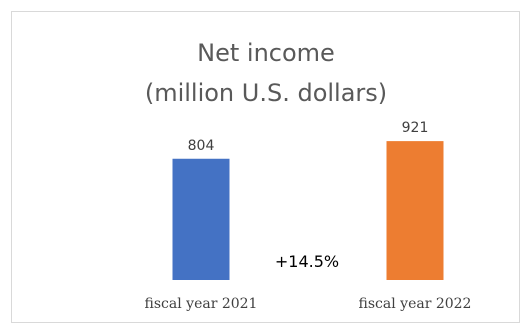 The height and width of the screenshot is (334, 532). Describe the element at coordinates (307, 261) in the screenshot. I see `growth-annotation: +14.5%` at that location.